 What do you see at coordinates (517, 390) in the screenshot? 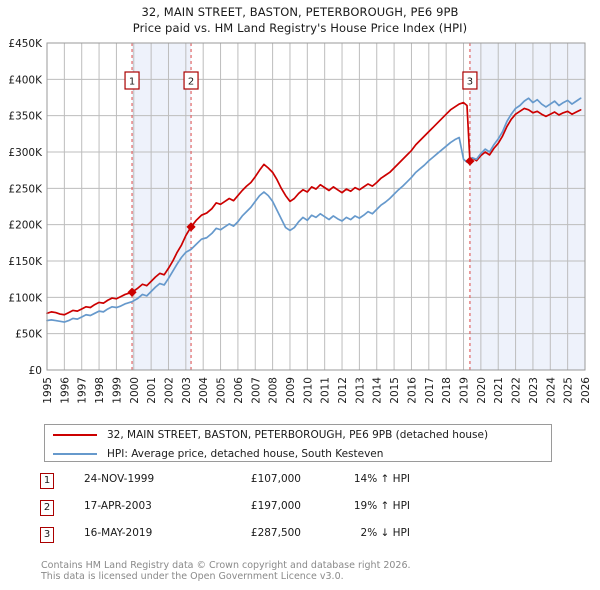
I see `svg-text: 2022` at bounding box center [517, 390].